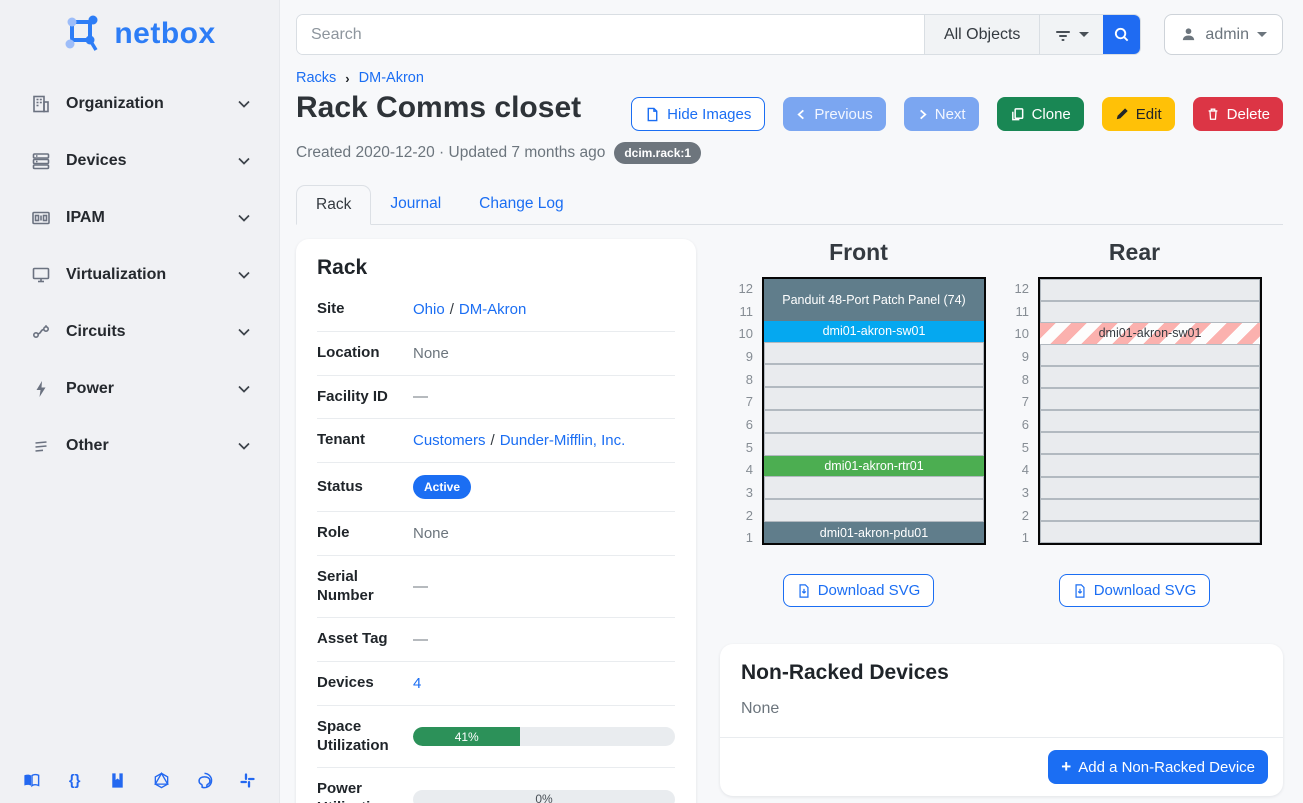 This screenshot has height=803, width=1303. Describe the element at coordinates (417, 683) in the screenshot. I see `devices-count-link: 4` at that location.